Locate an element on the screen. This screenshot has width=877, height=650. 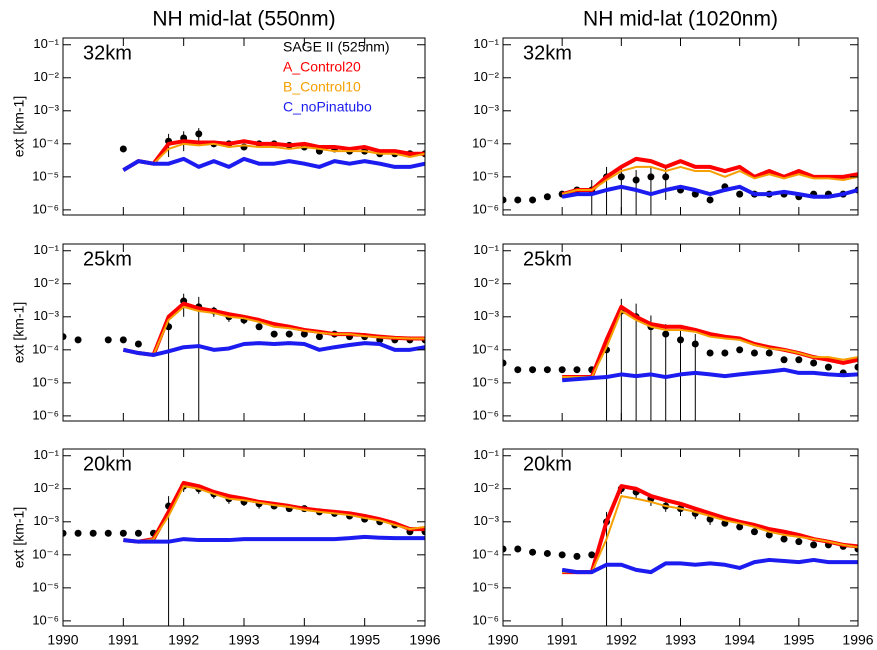
legend-entry: C_noPinatubo is located at coordinates (327, 107).